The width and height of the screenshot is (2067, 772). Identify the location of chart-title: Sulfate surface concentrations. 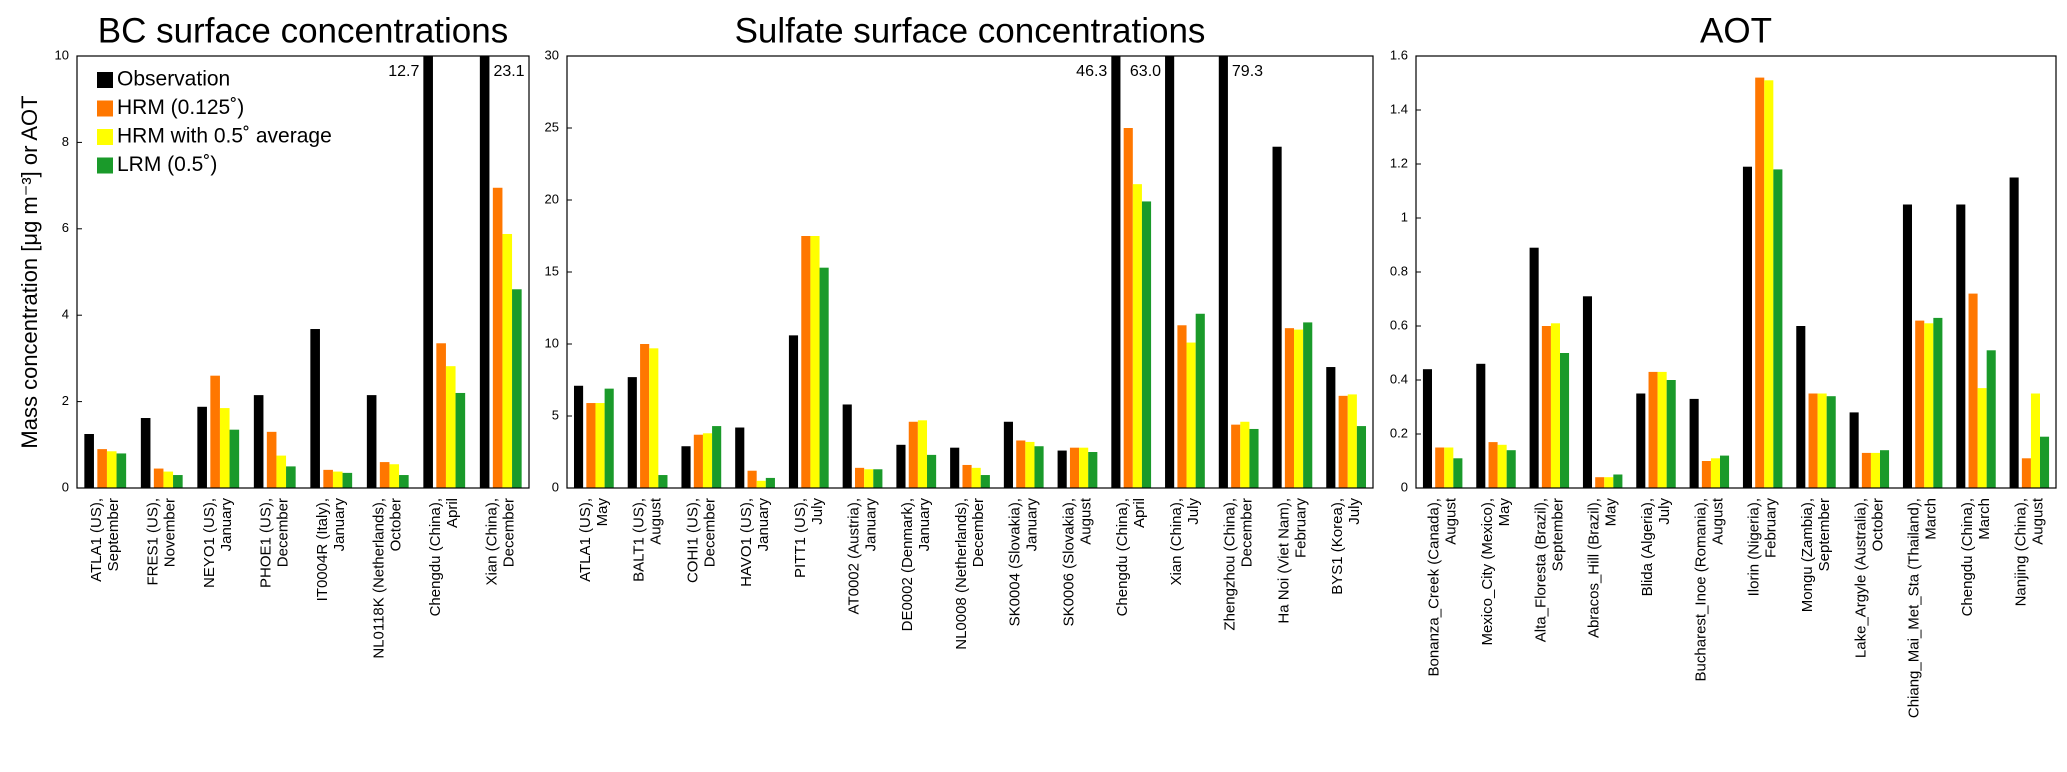
(970, 30).